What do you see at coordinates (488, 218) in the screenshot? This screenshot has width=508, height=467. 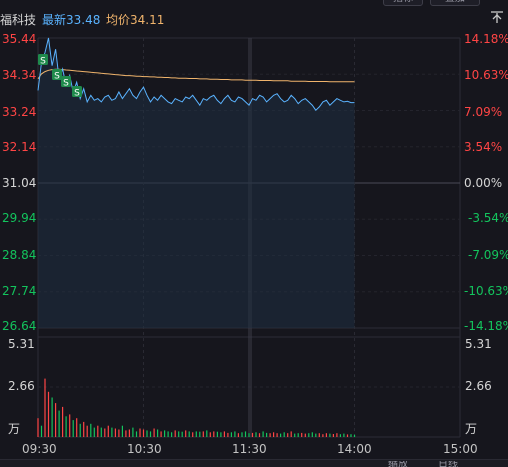 I see `pct-tick-5: -3.54%` at bounding box center [488, 218].